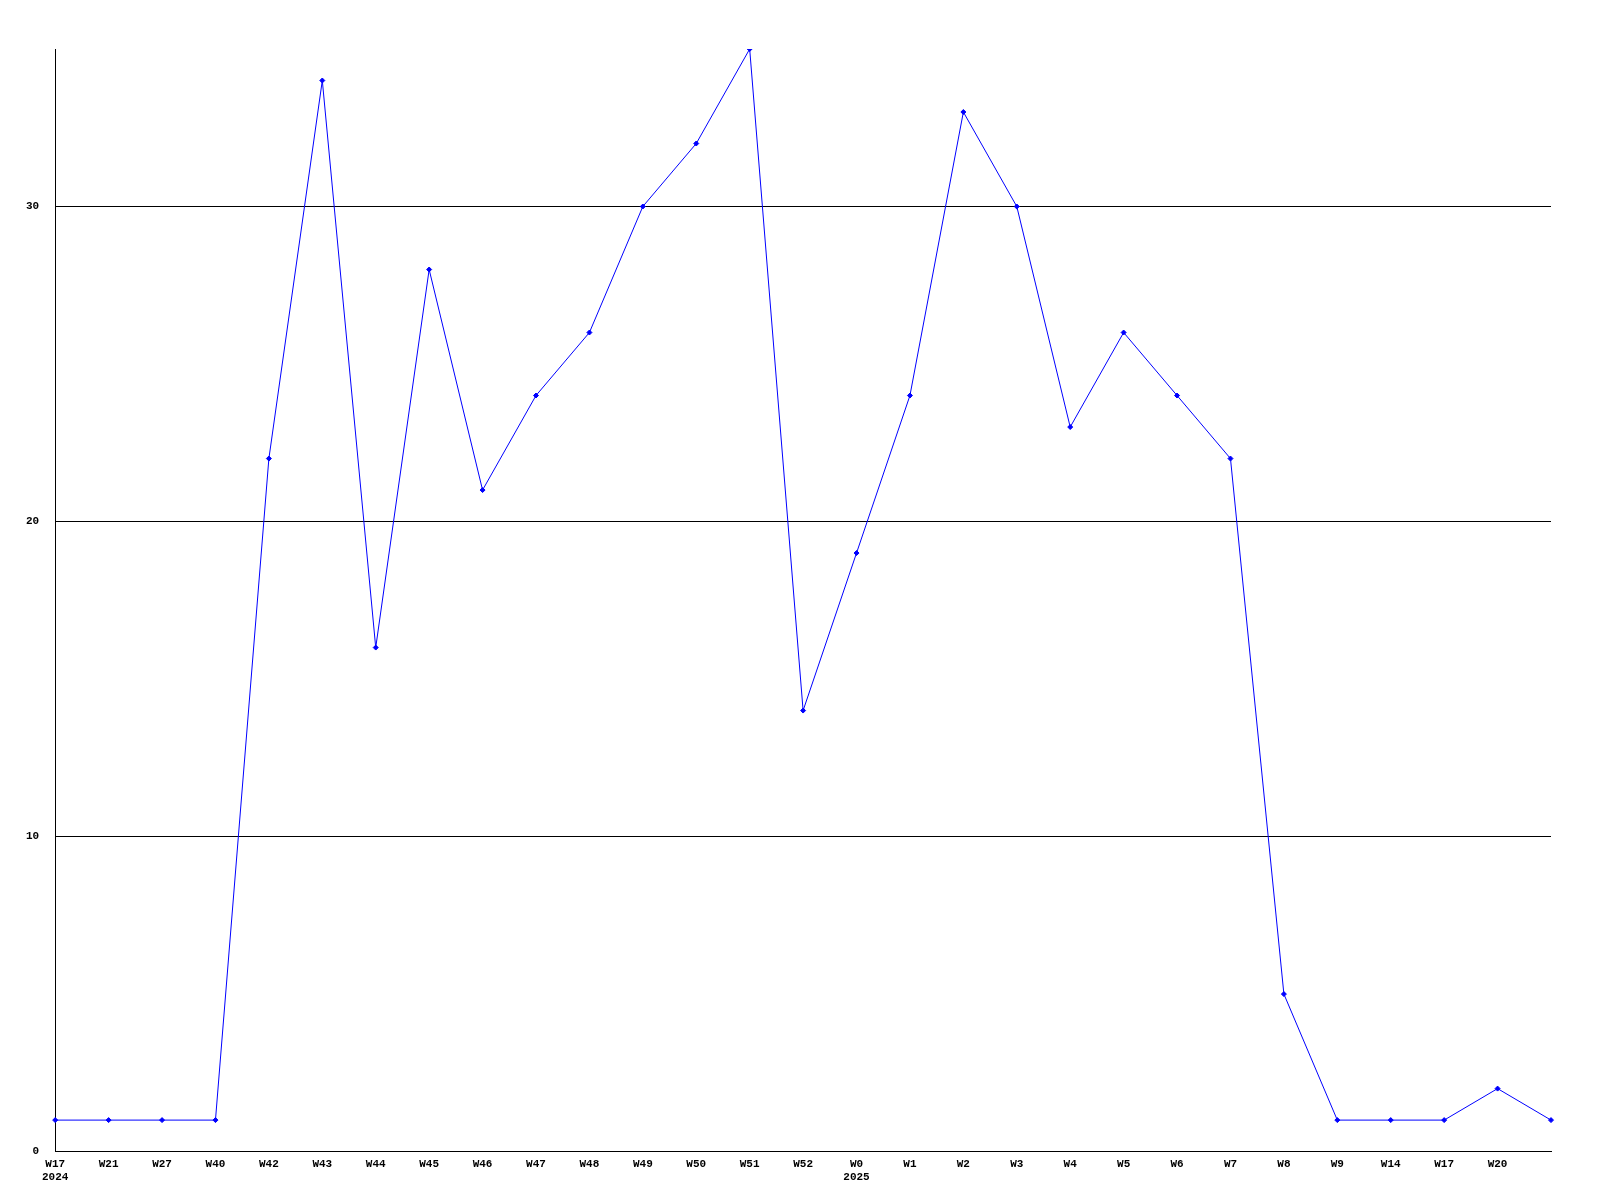  What do you see at coordinates (33, 206) in the screenshot?
I see `y-tick-label: 30` at bounding box center [33, 206].